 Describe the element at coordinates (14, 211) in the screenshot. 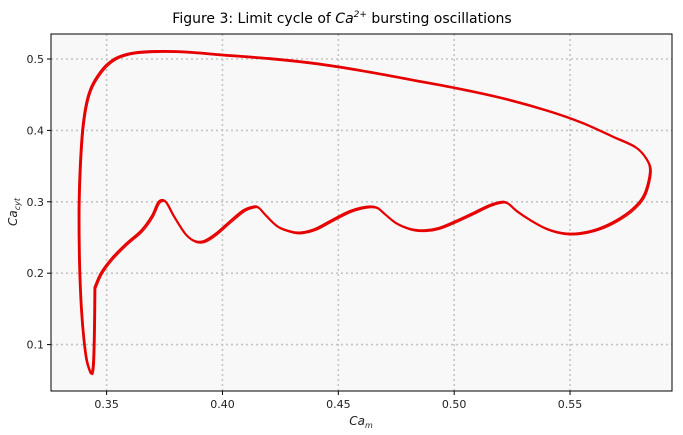

I see `y-axis-label: Cacyt` at that location.